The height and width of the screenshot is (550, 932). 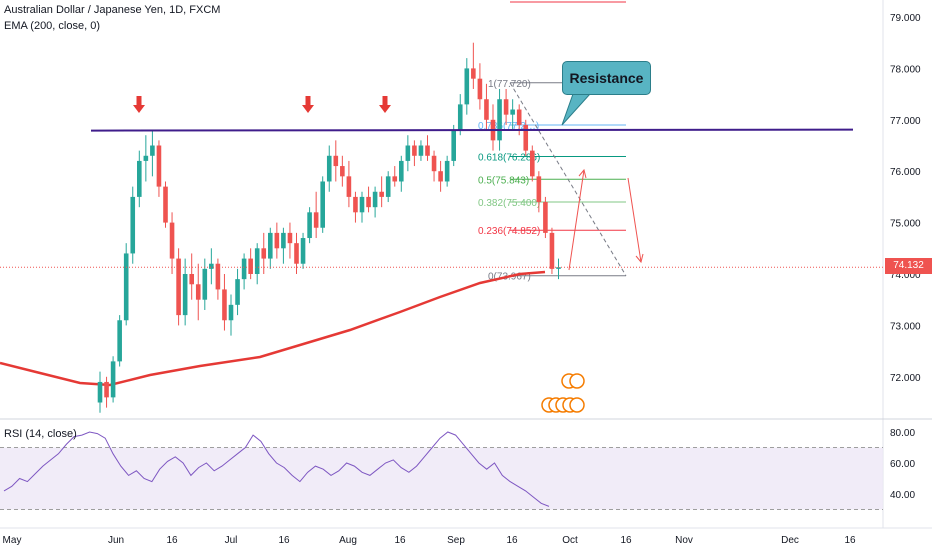 I want to click on fib-level-label: 0.236(74.852), so click(x=509, y=231).